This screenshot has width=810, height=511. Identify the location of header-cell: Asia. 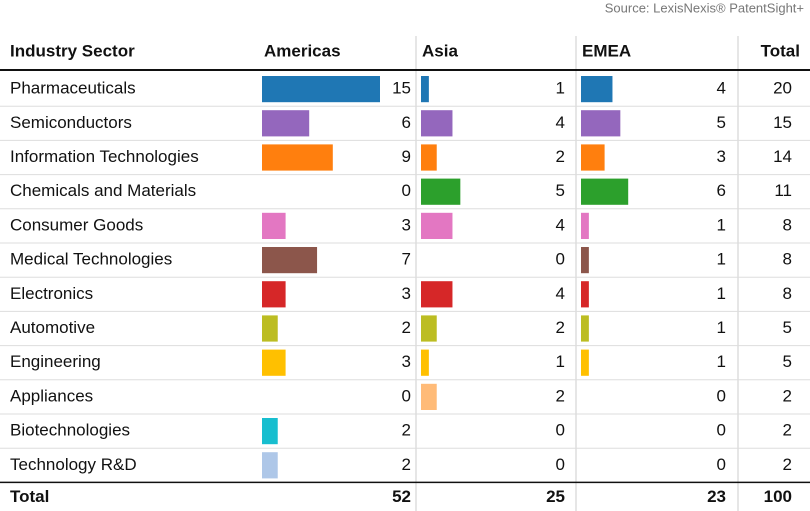
(440, 50).